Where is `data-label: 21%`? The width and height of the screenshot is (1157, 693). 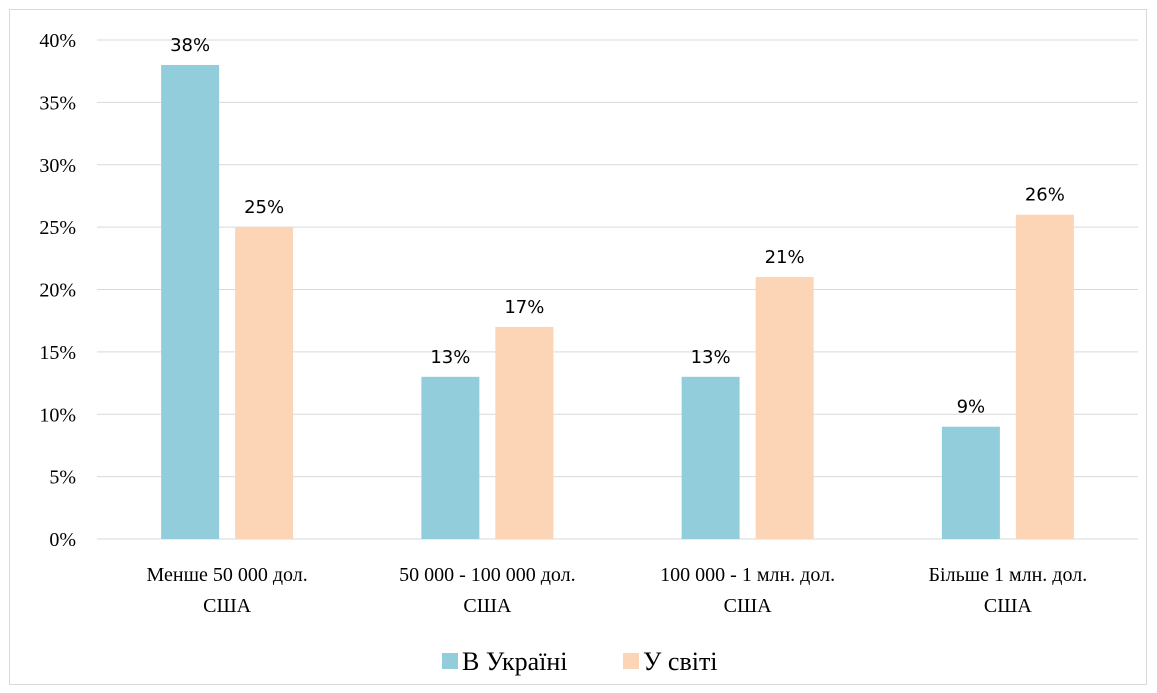 data-label: 21% is located at coordinates (785, 257).